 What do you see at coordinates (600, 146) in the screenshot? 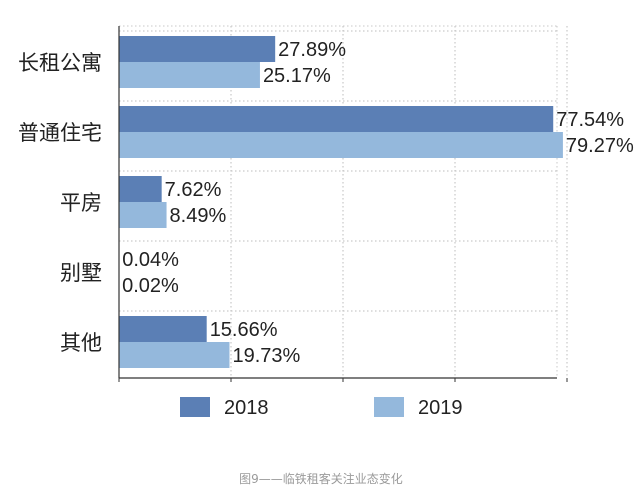
I see `data-label: 79.27%` at bounding box center [600, 146].